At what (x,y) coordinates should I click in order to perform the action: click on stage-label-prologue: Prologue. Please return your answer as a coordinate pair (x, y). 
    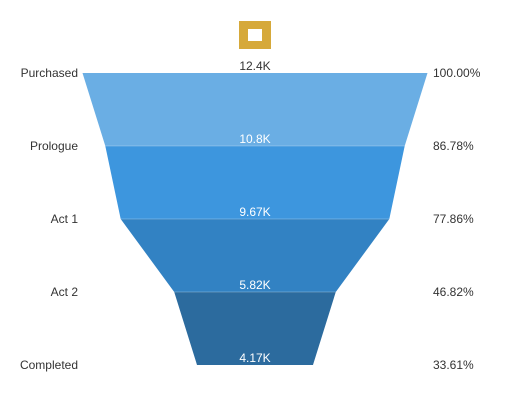
    Looking at the image, I should click on (54, 146).